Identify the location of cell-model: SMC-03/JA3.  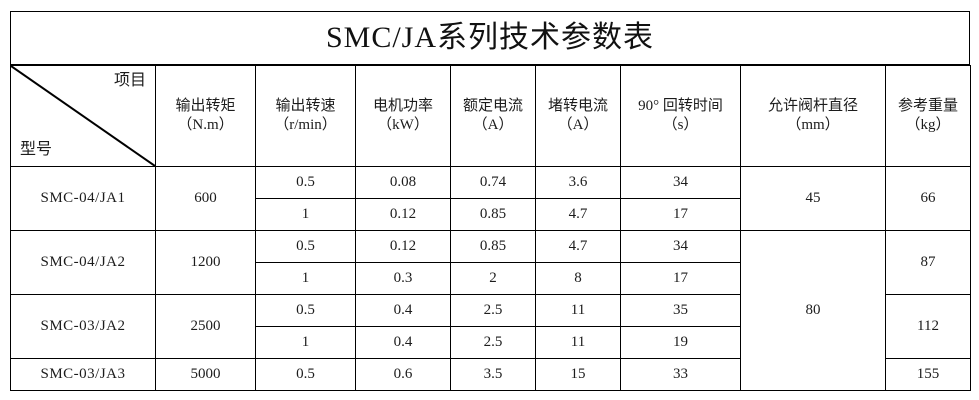
(83, 374).